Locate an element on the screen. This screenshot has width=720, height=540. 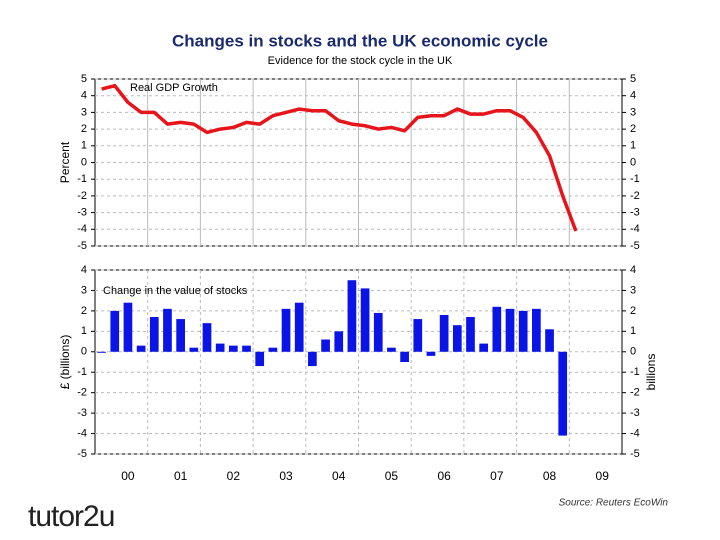
y2-tick-label: 5 is located at coordinates (633, 79).